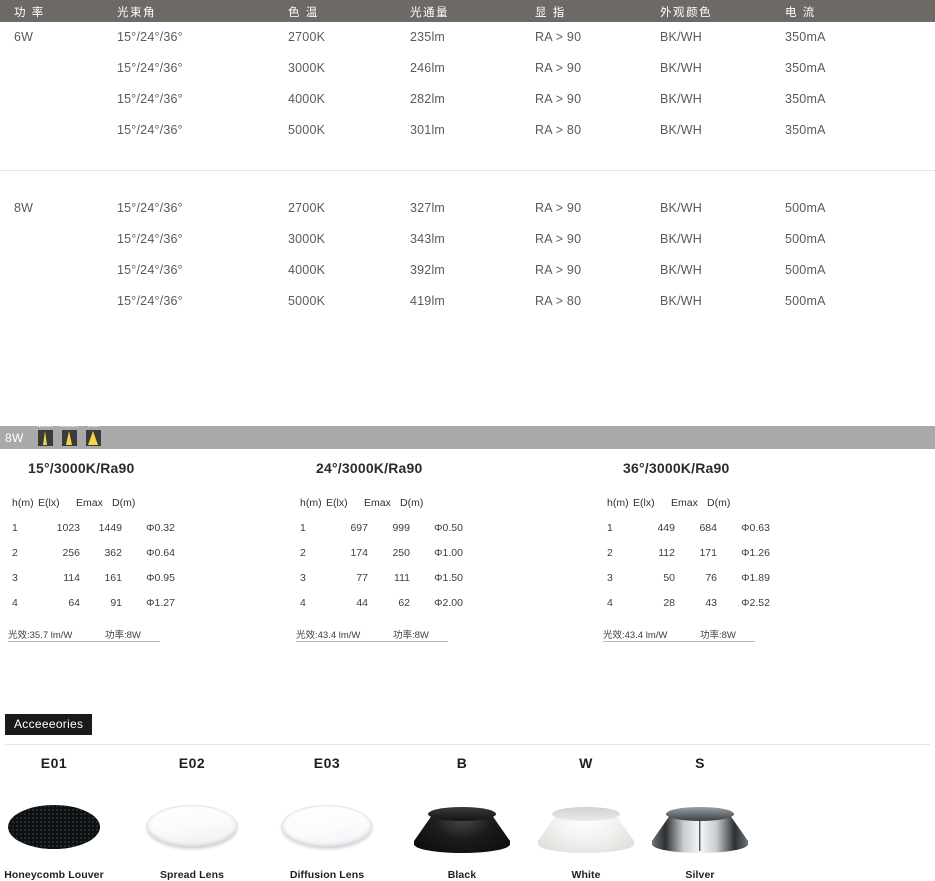  What do you see at coordinates (14, 438) in the screenshot?
I see `beam-banner-power-label: 8W` at bounding box center [14, 438].